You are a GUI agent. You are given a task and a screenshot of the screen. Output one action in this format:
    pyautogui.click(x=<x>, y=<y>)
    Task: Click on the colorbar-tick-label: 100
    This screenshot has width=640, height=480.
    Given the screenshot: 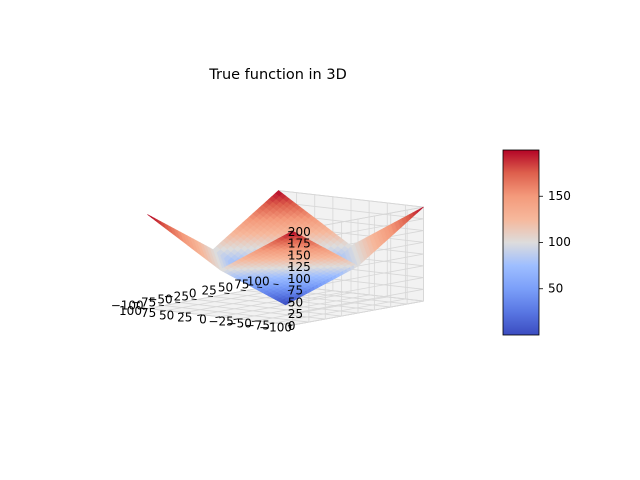 What is the action you would take?
    pyautogui.click(x=559, y=242)
    